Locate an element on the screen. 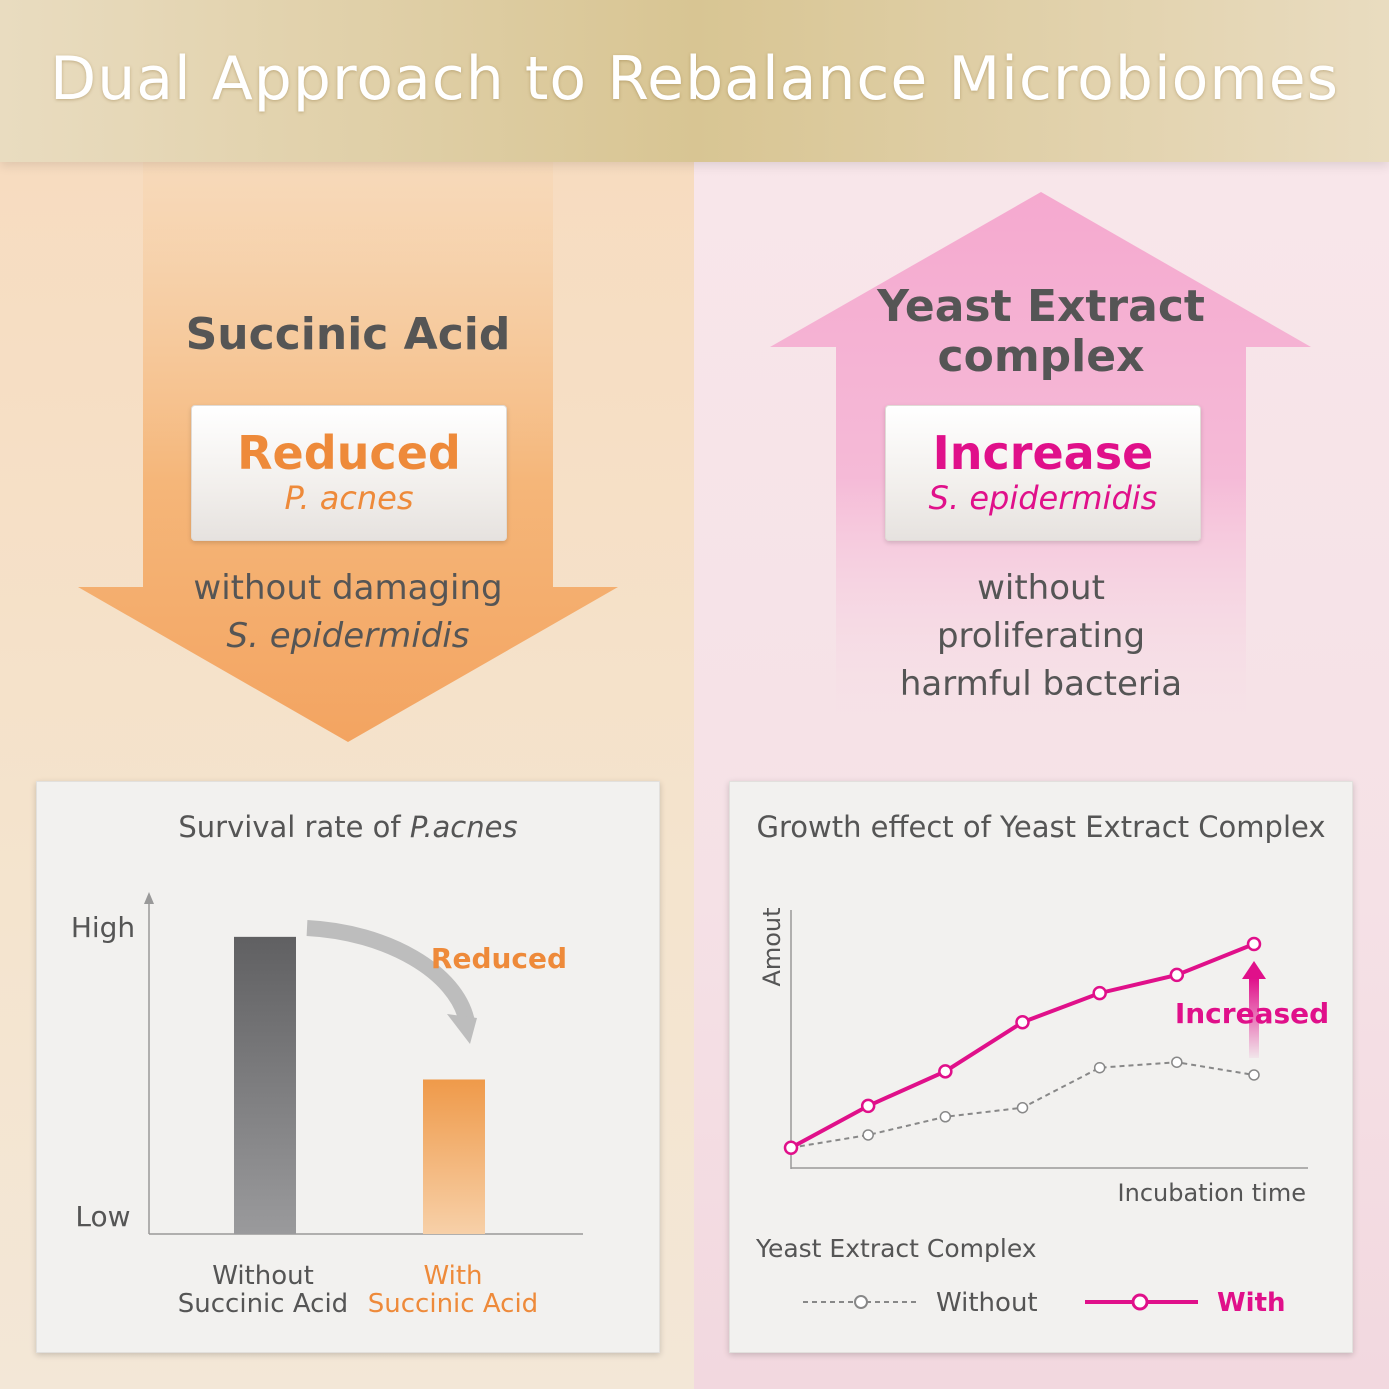 The height and width of the screenshot is (1389, 1389). bar-without-succinic is located at coordinates (265, 1085).